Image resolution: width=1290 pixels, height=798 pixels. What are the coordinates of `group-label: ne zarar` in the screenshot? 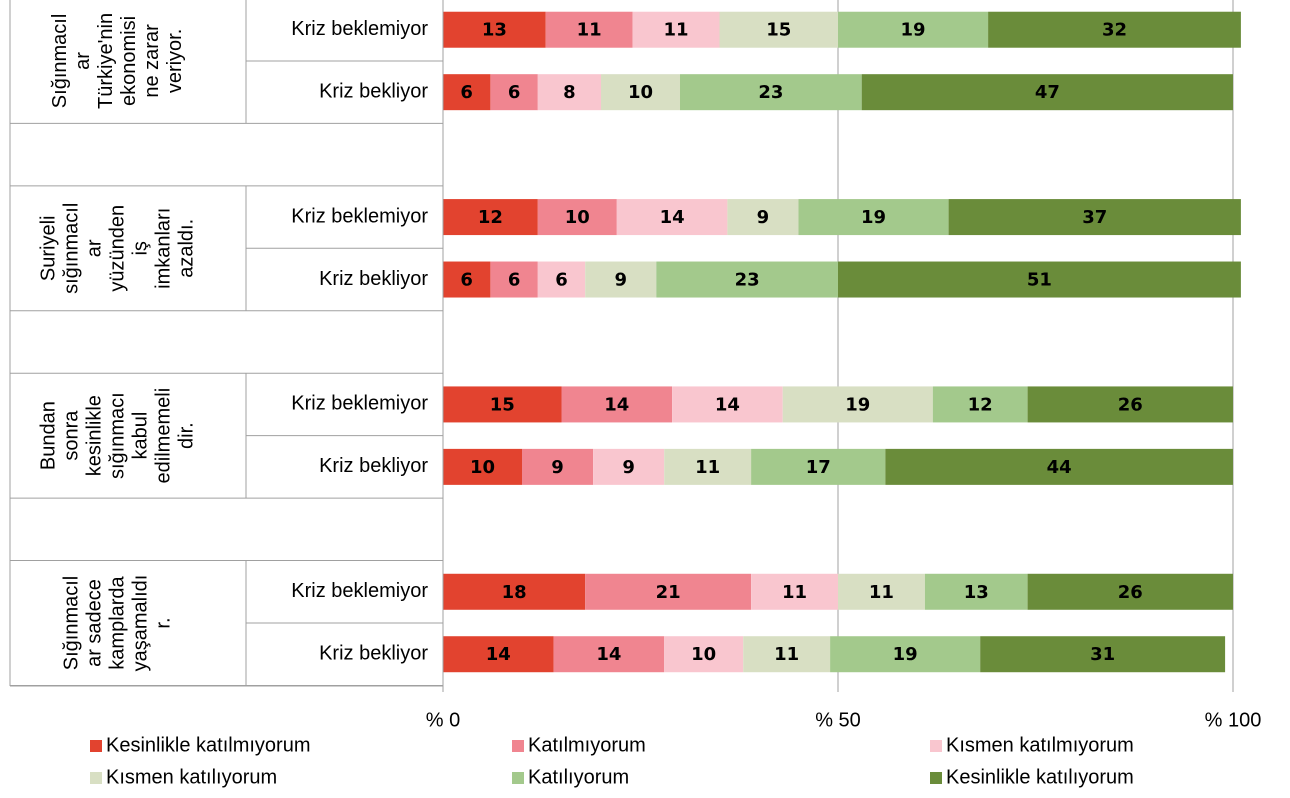 It's located at (152, 61).